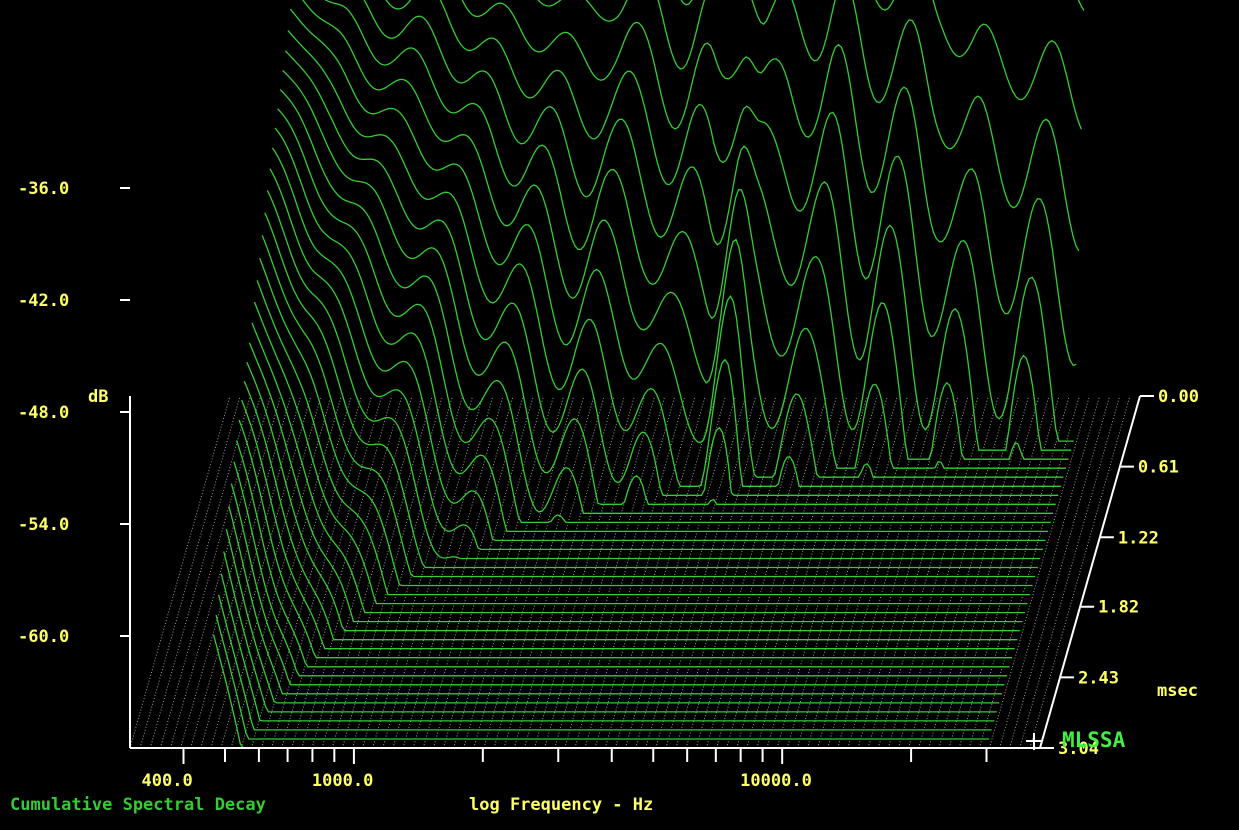 The width and height of the screenshot is (1239, 830). Describe the element at coordinates (43, 637) in the screenshot. I see `y-tick-label: -60.0` at that location.